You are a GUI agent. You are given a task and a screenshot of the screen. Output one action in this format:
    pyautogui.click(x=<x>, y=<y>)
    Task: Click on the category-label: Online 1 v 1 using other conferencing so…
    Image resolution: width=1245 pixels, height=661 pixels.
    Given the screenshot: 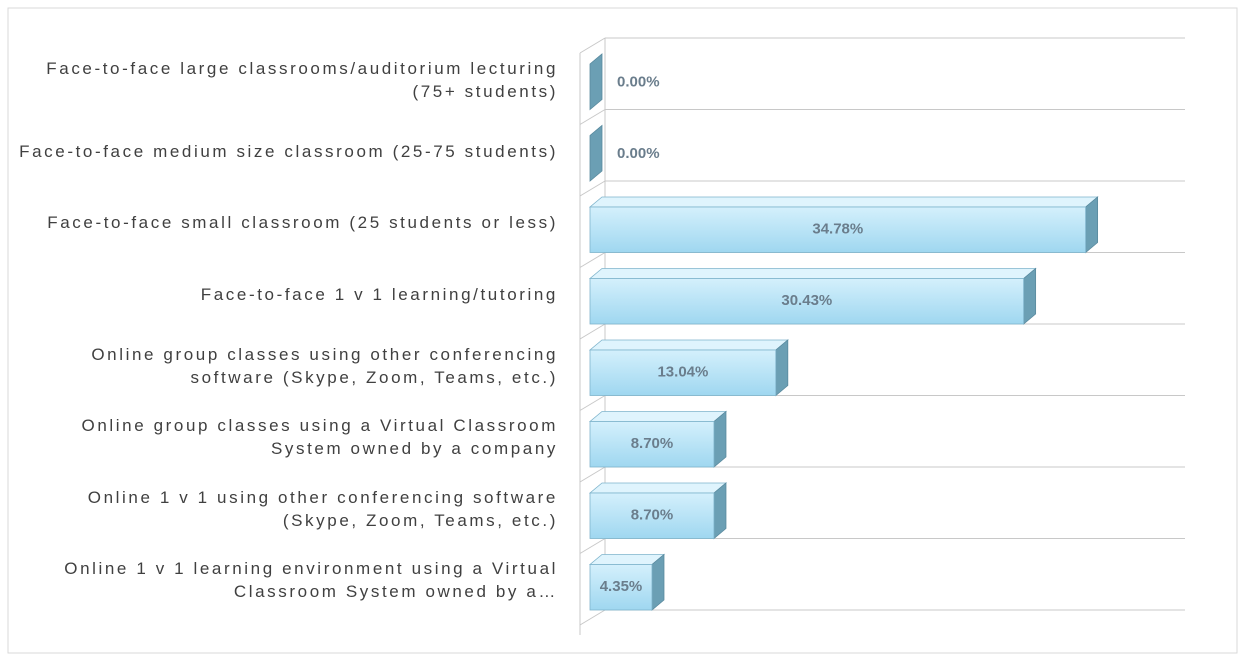 What is the action you would take?
    pyautogui.click(x=322, y=508)
    